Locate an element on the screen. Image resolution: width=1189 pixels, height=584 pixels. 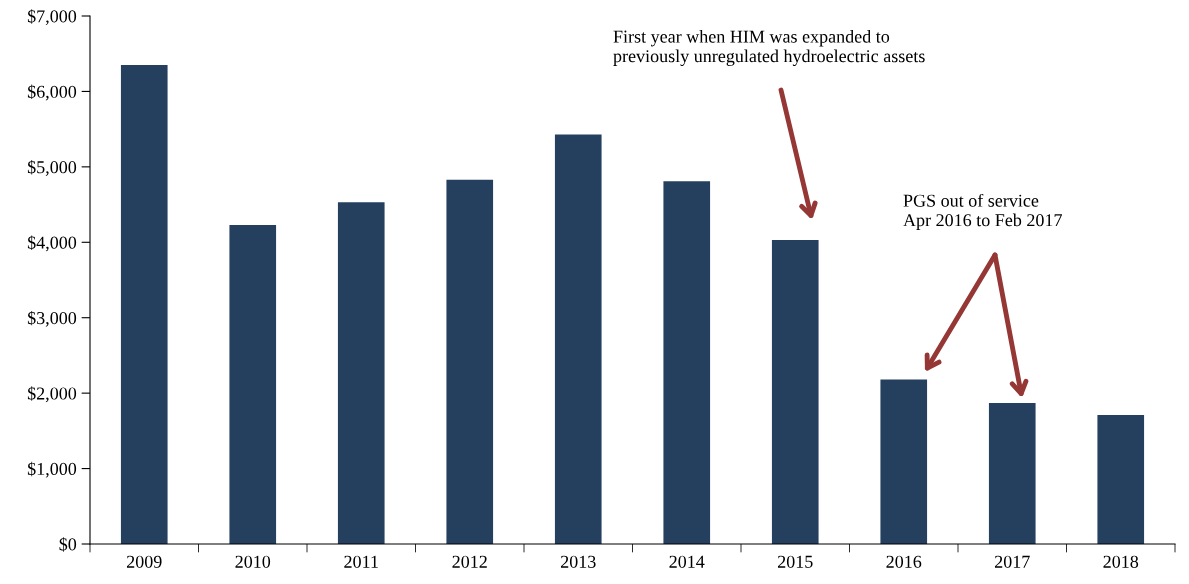
y-tick-label: $1,000 is located at coordinates (52, 469).